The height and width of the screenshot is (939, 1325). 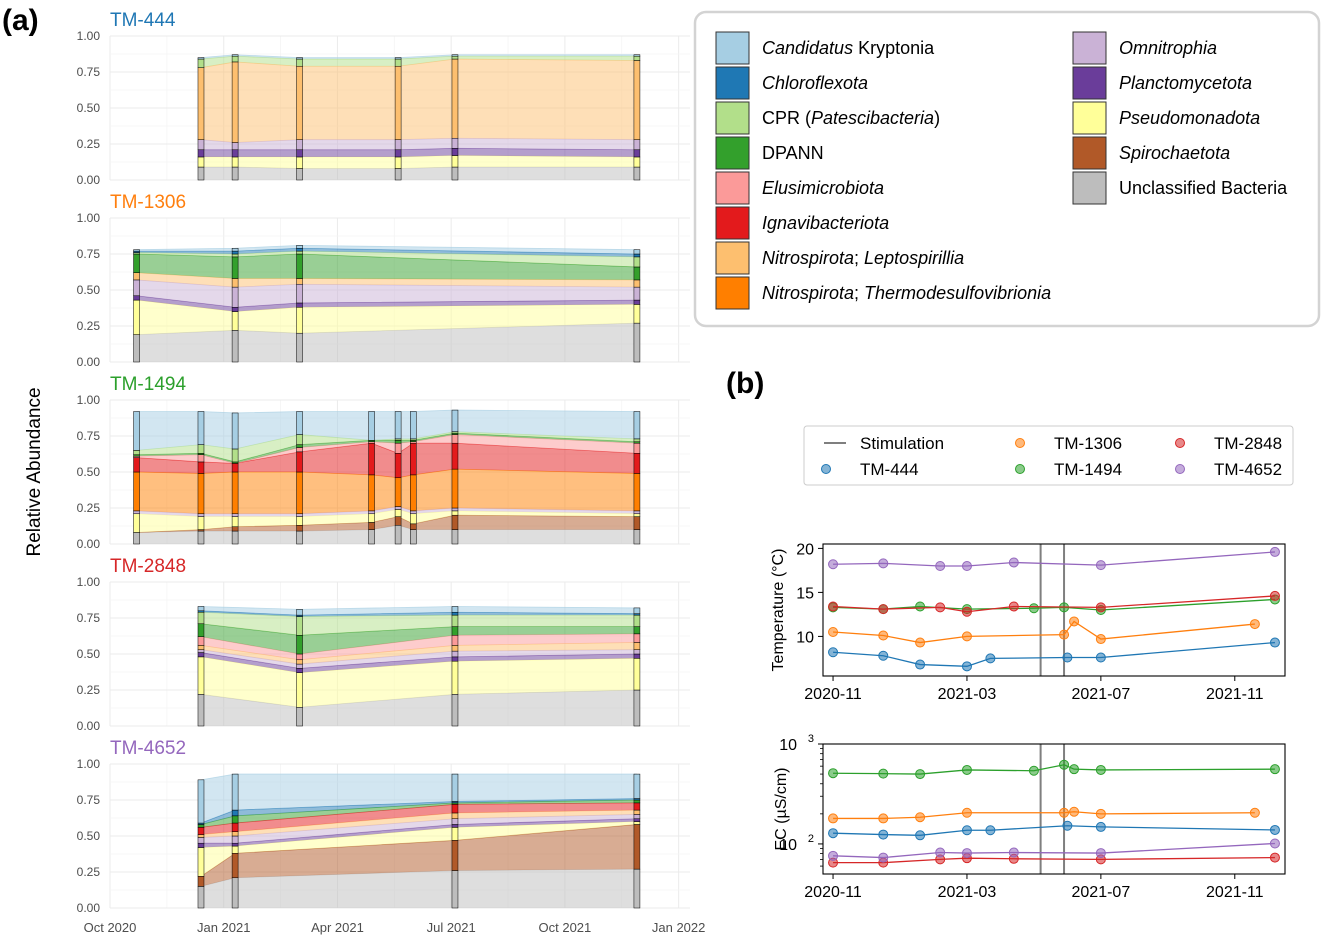 What do you see at coordinates (823, 188) in the screenshot?
I see `legend-label-part: Elusimicrobiota` at bounding box center [823, 188].